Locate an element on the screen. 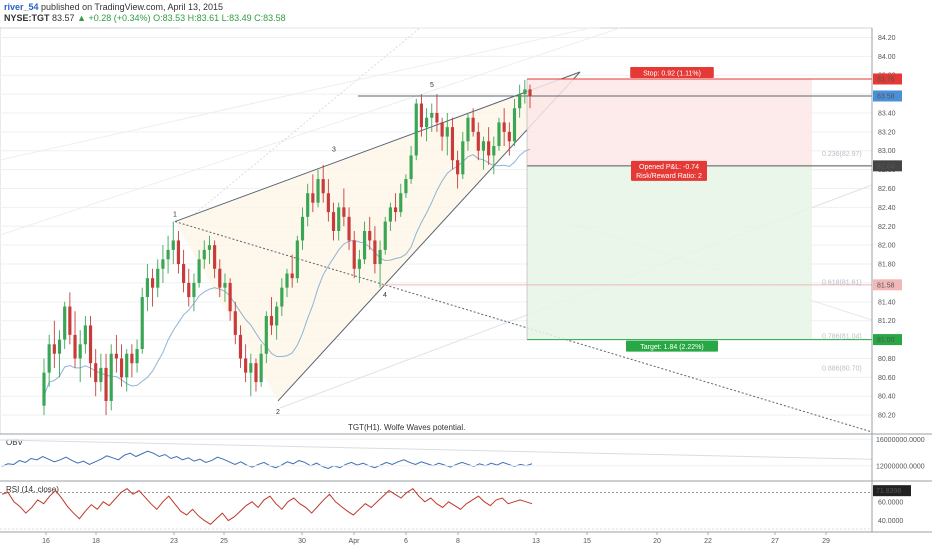  wave-point-label: 1 is located at coordinates (175, 215).